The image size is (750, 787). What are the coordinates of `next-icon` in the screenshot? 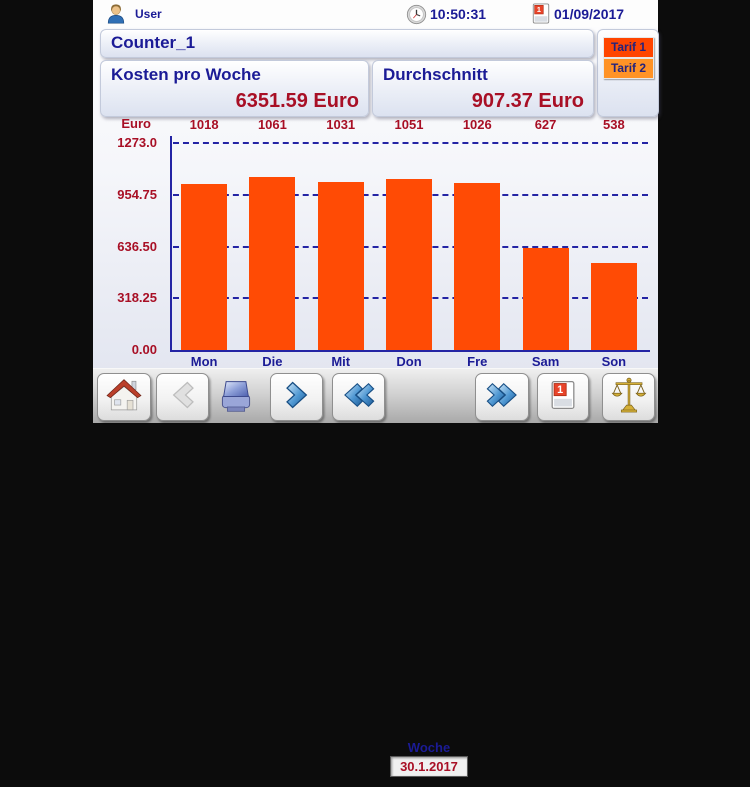 It's located at (297, 397).